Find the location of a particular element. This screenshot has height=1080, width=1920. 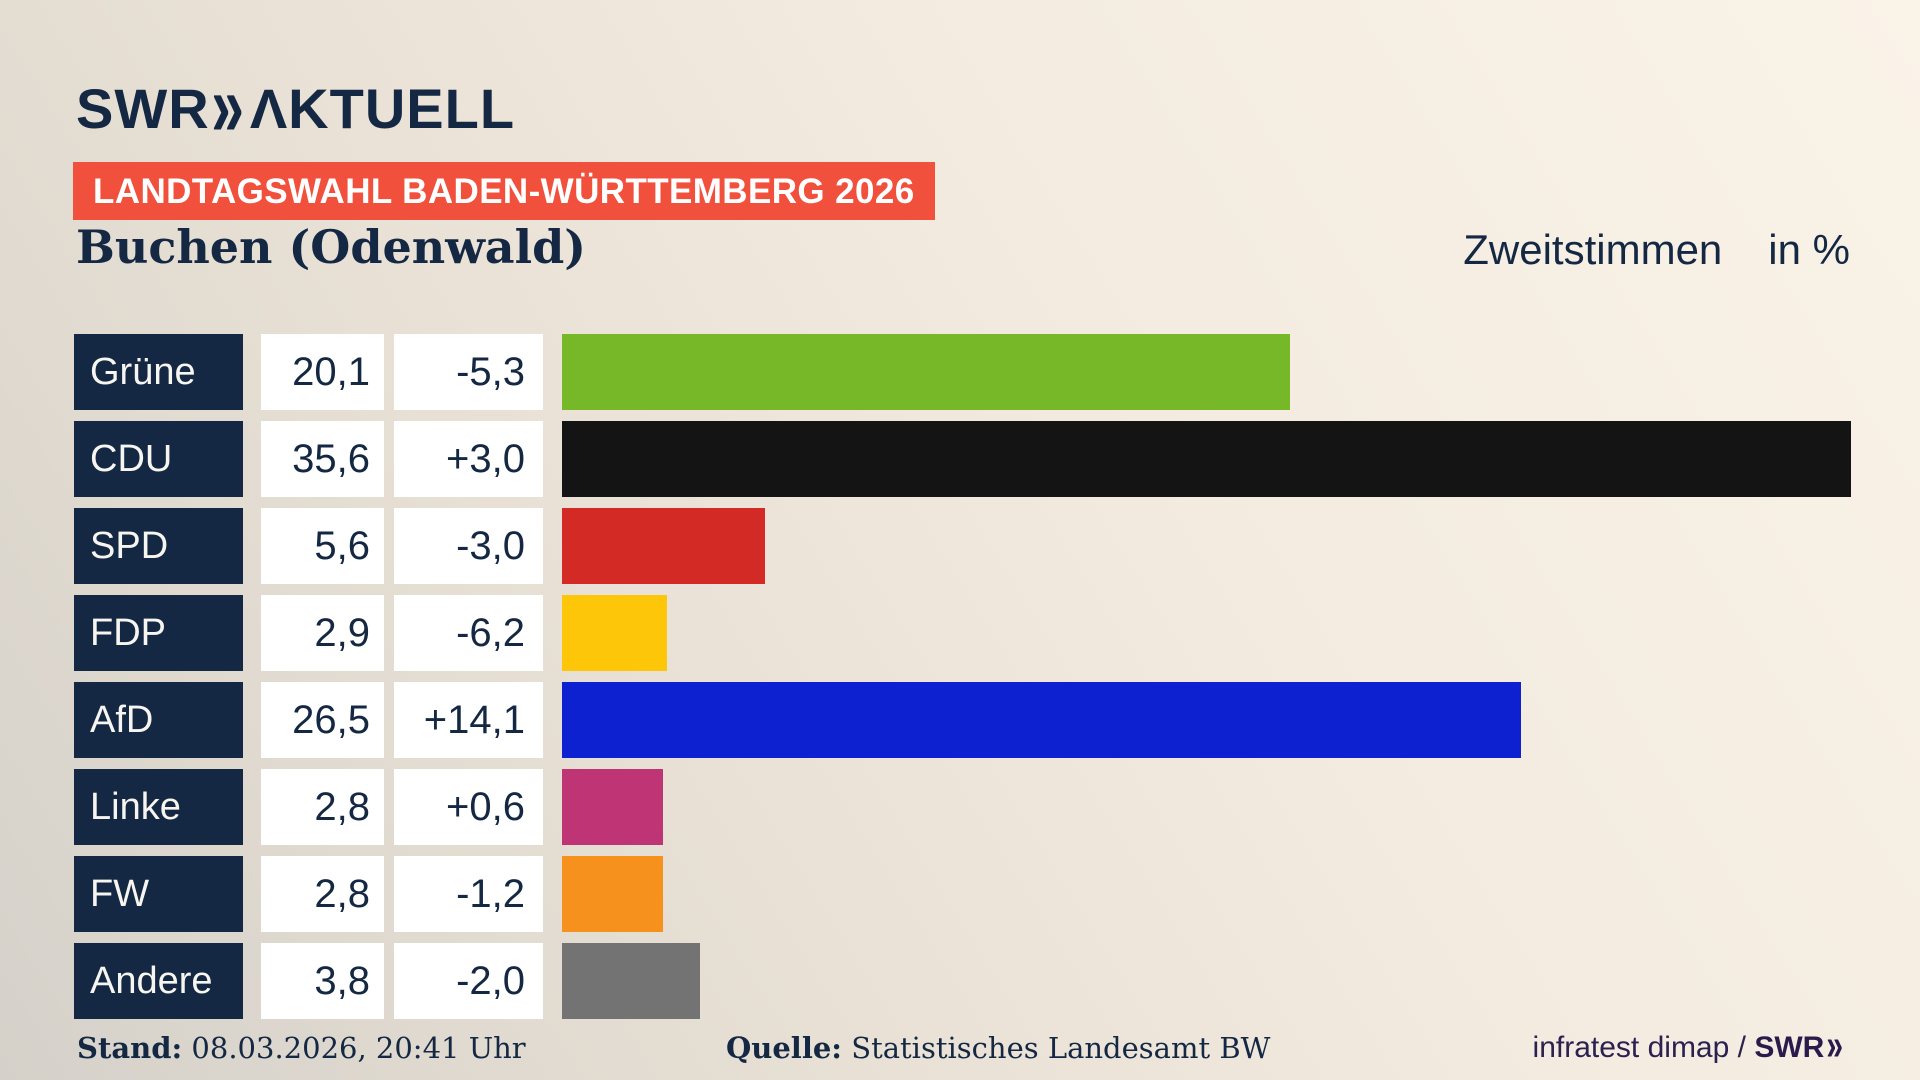

party-label: AfD is located at coordinates (158, 720).